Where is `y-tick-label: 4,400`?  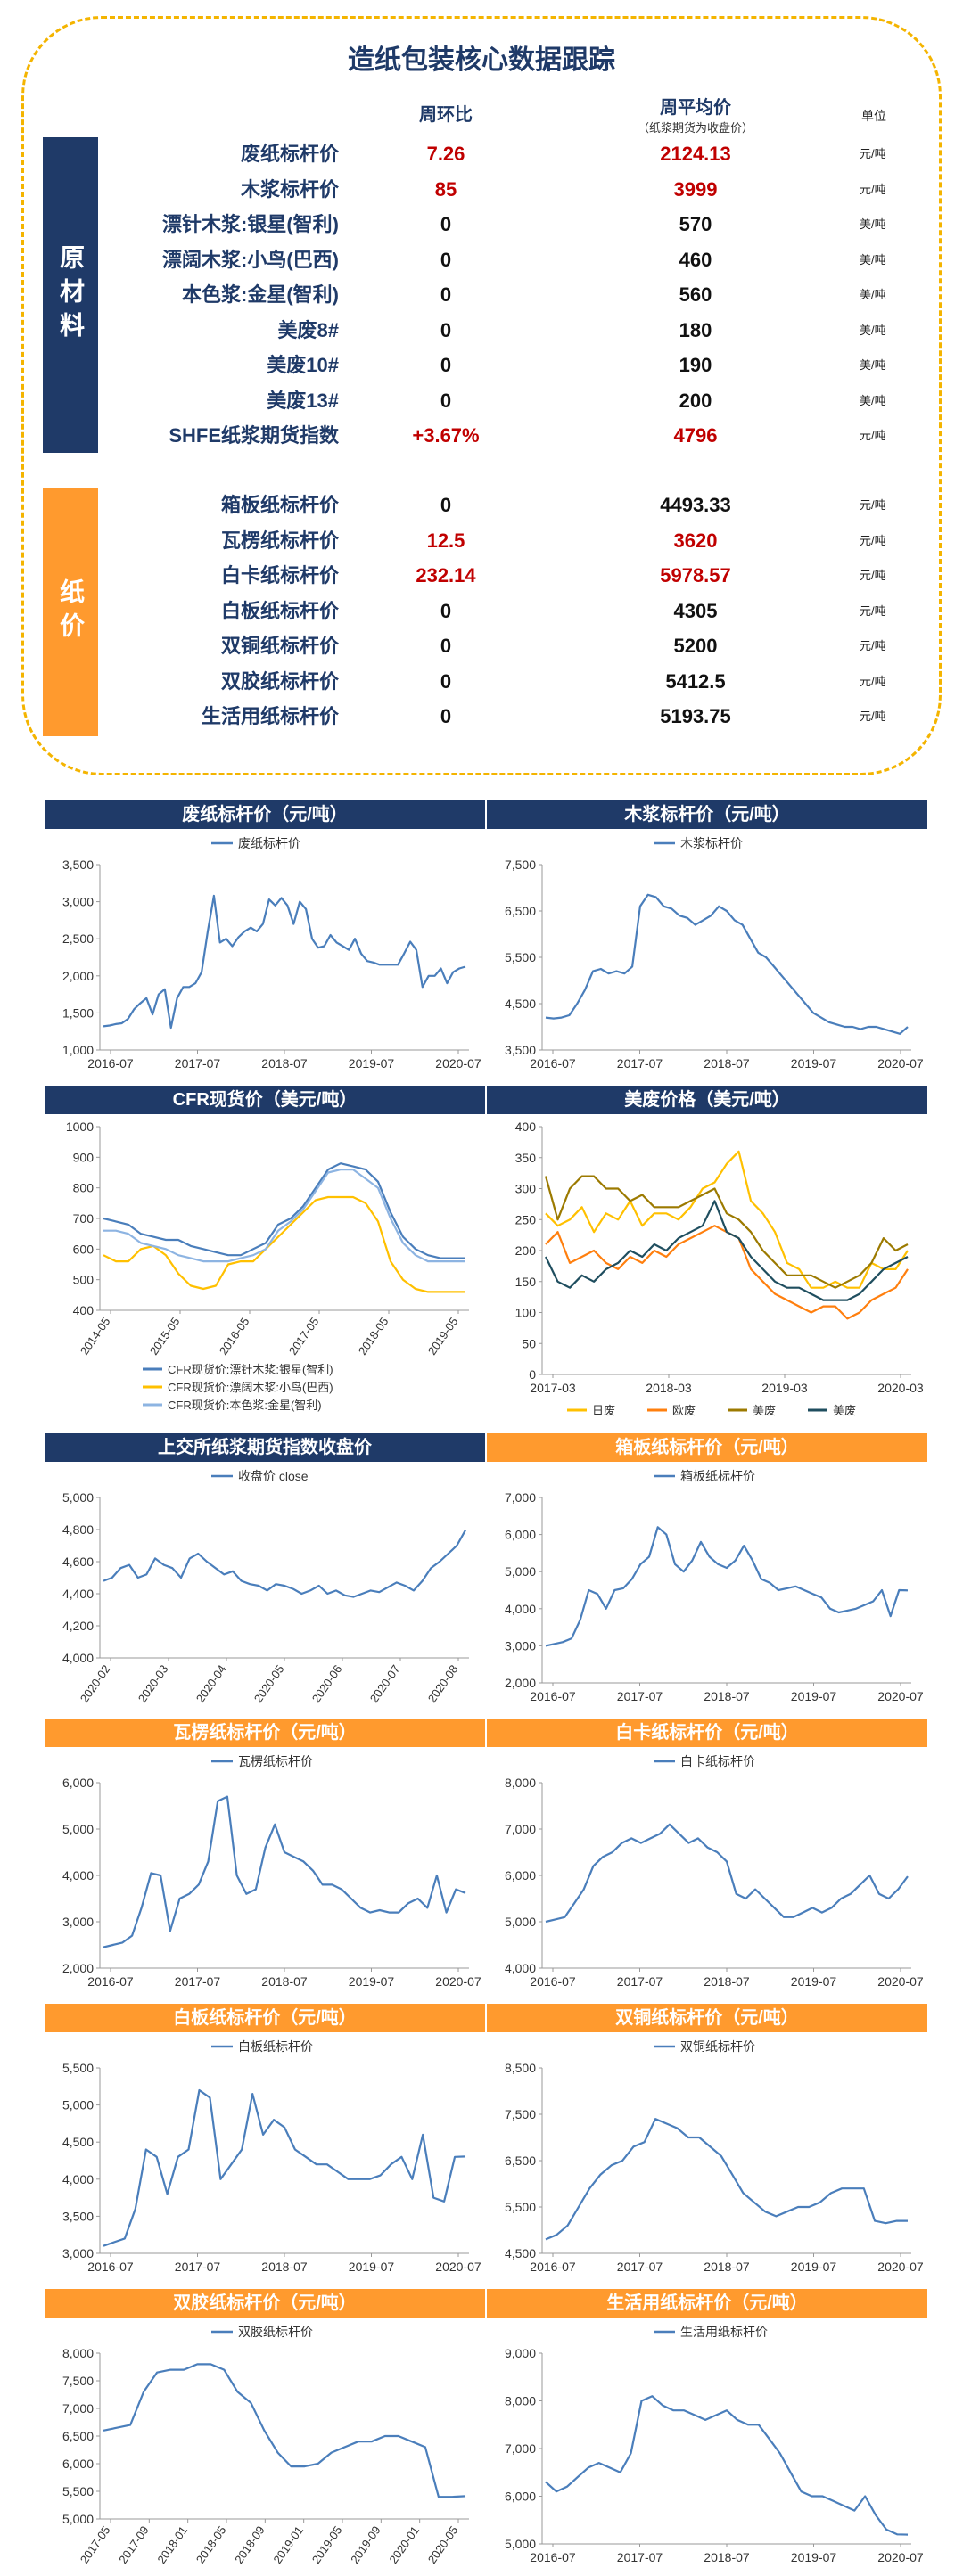 y-tick-label: 4,400 is located at coordinates (78, 1594).